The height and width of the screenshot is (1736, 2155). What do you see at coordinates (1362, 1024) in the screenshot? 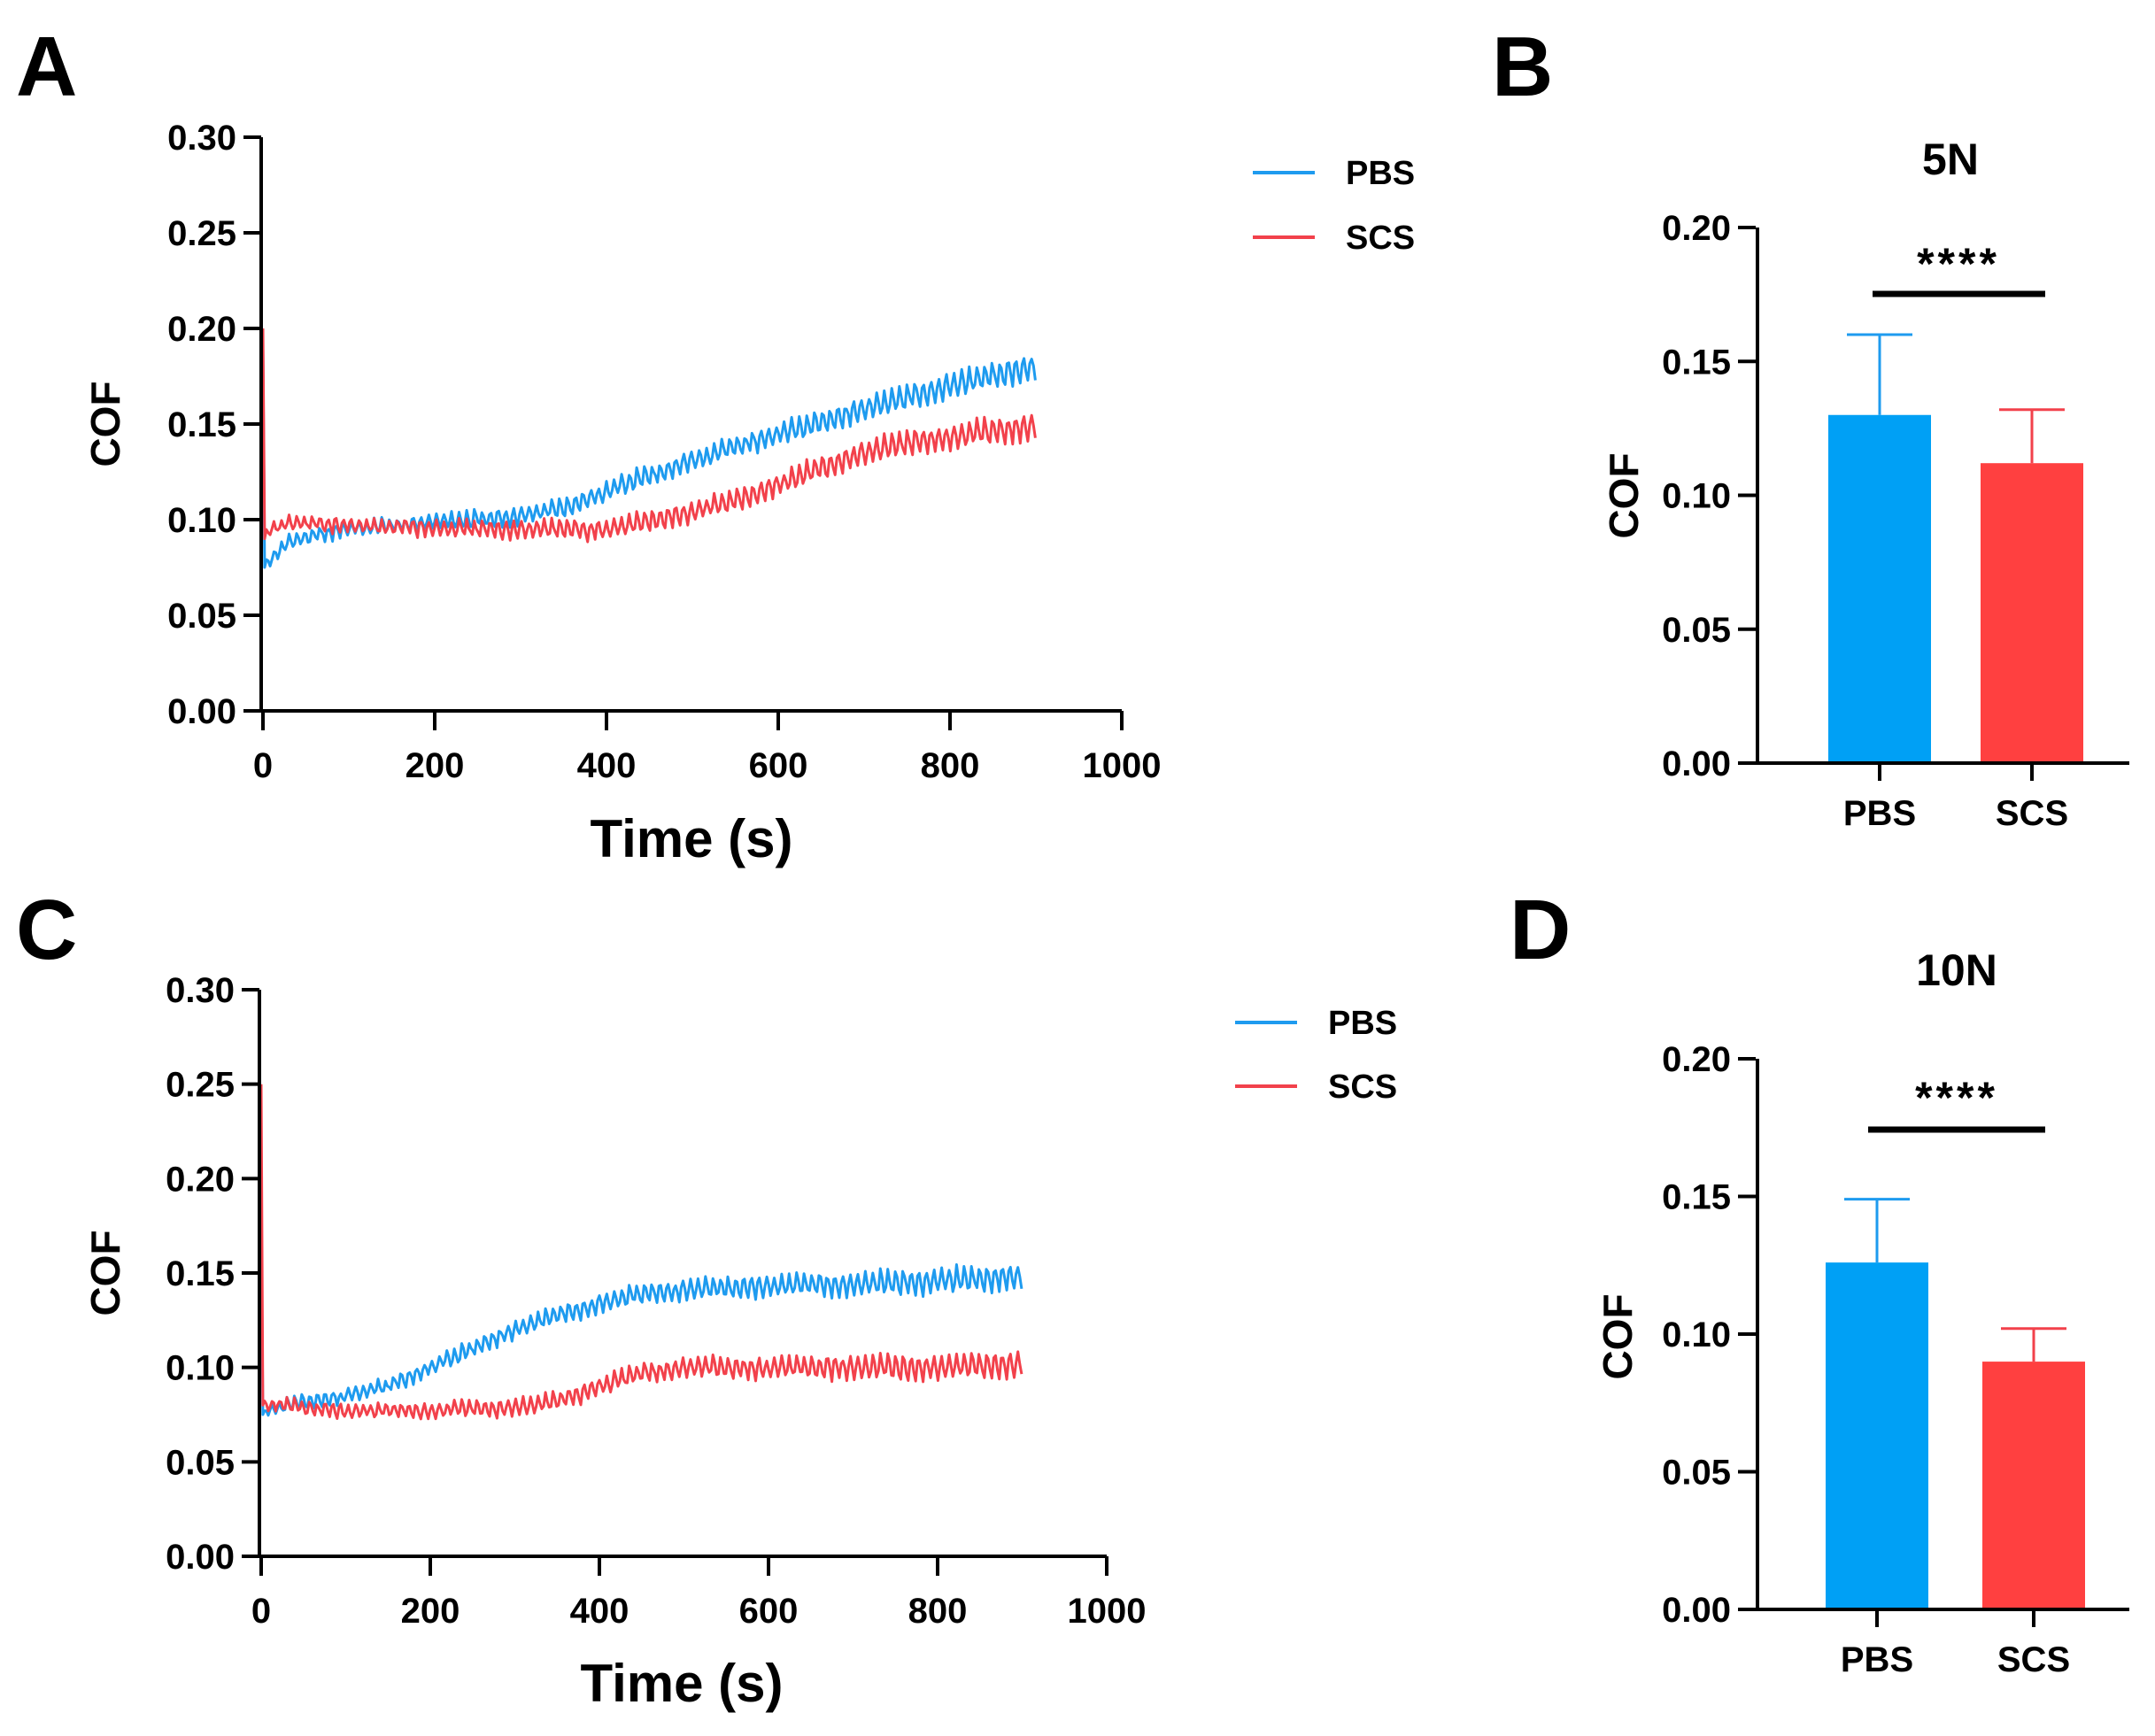
I see `panel-c-legend-pbs-label: PBS` at bounding box center [1362, 1024].